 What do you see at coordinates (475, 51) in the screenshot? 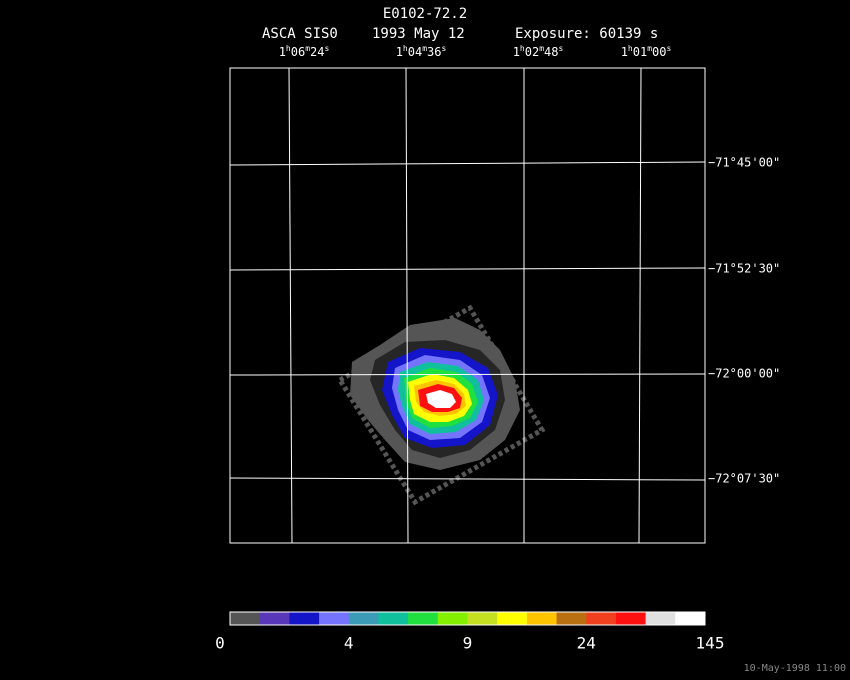
I see `ra-labels: 1h06m24s 1h04m36s 1h02m48s 1h01m00s` at bounding box center [475, 51].